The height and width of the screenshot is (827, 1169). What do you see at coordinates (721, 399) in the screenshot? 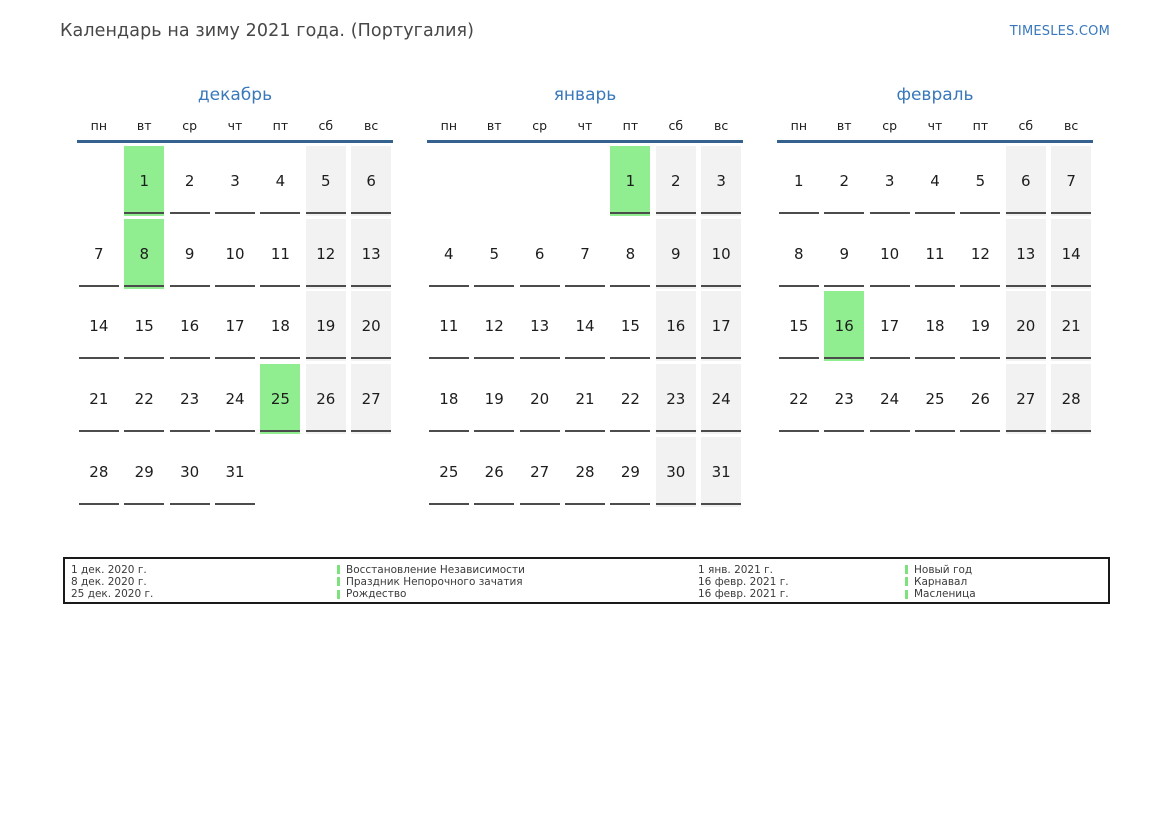
I see `day-cell-january-24: 24` at bounding box center [721, 399].